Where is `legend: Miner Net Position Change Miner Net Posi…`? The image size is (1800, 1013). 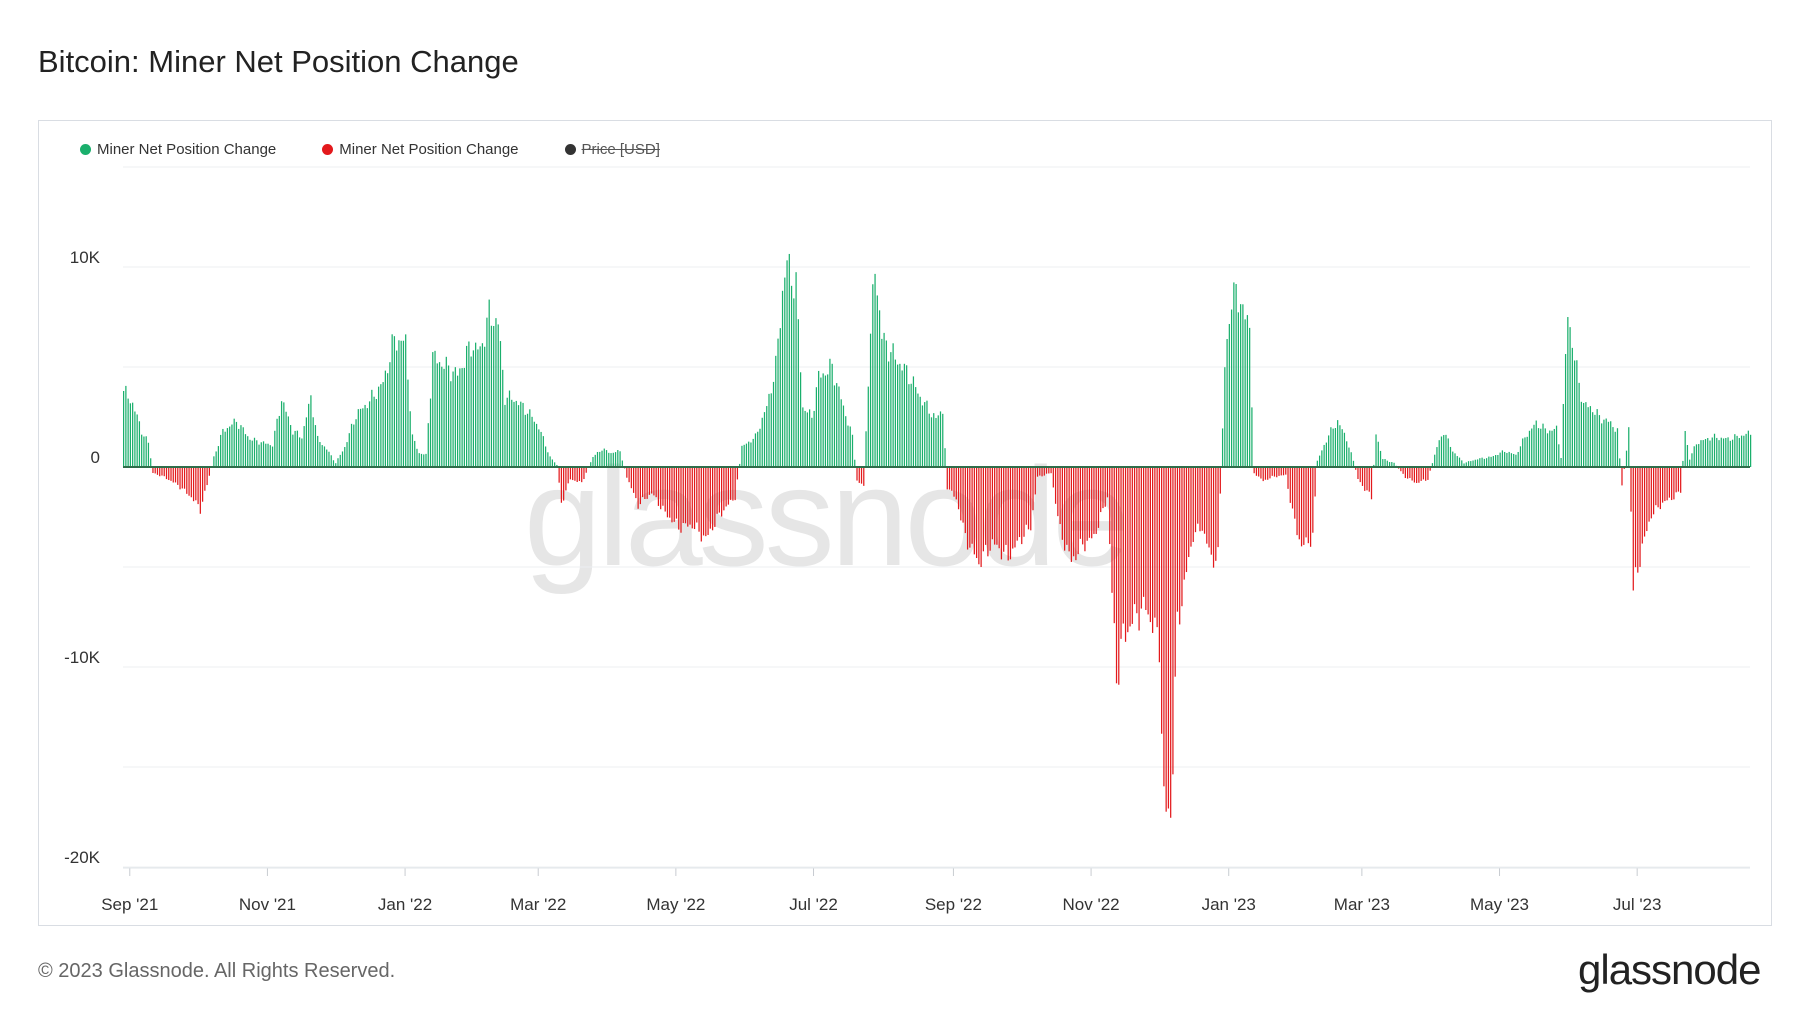
legend: Miner Net Position Change Miner Net Posi… is located at coordinates (370, 149).